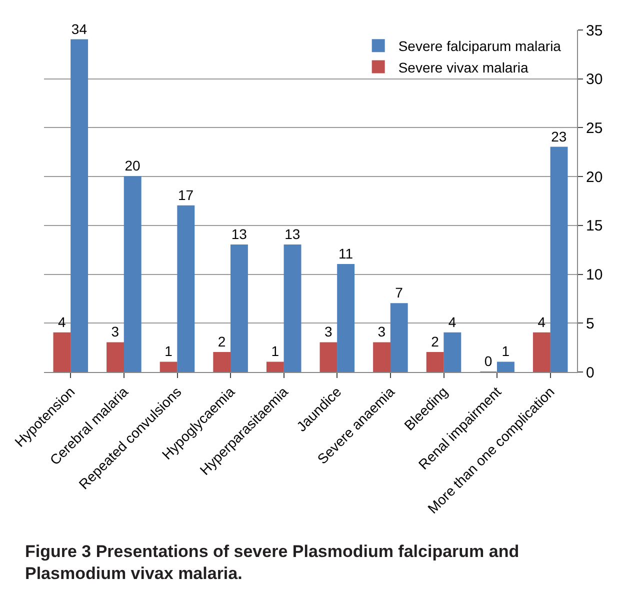 This screenshot has width=627, height=612. What do you see at coordinates (559, 136) in the screenshot?
I see `data-label: 23` at bounding box center [559, 136].